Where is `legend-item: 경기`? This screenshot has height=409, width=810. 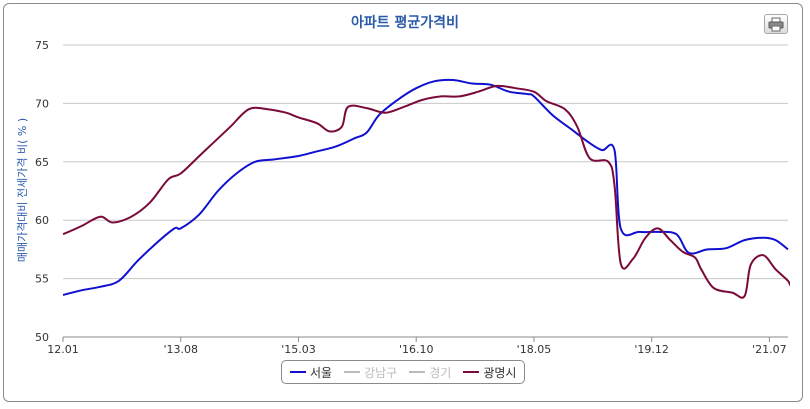 legend-item: 경기 is located at coordinates (430, 372).